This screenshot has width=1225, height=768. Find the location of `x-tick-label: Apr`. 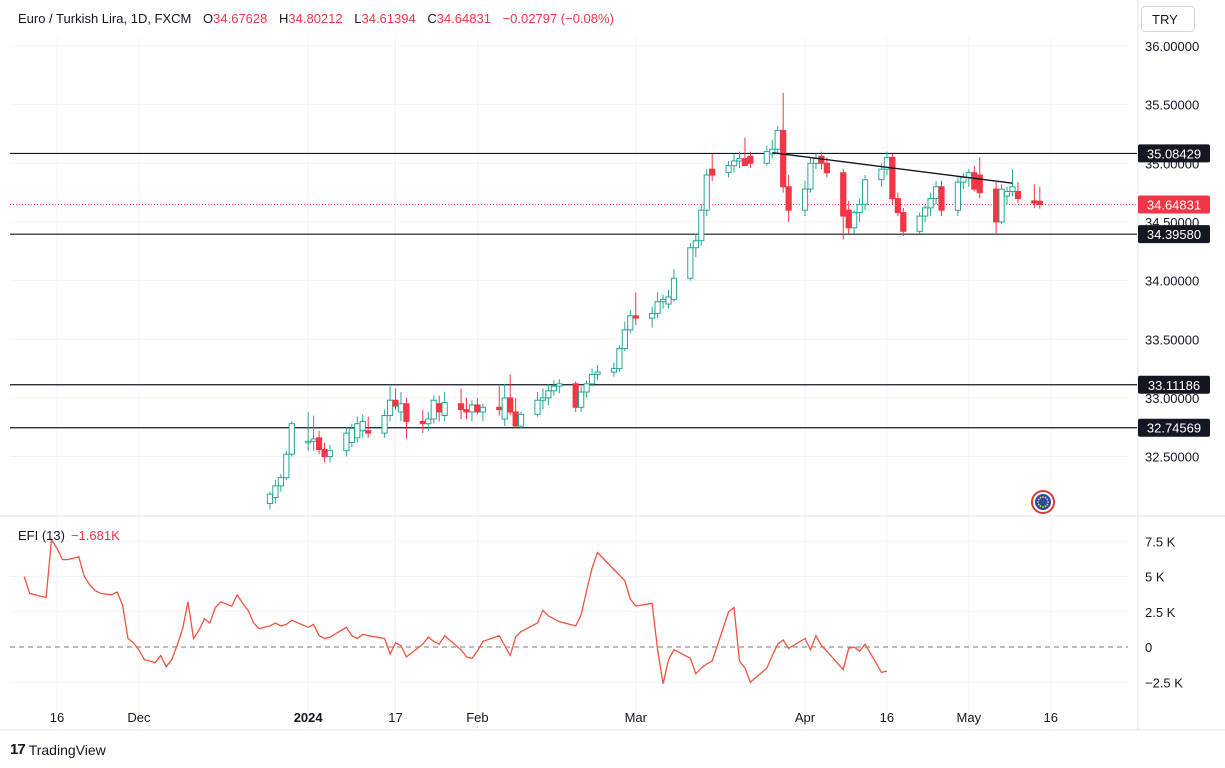

x-tick-label: Apr is located at coordinates (805, 717).